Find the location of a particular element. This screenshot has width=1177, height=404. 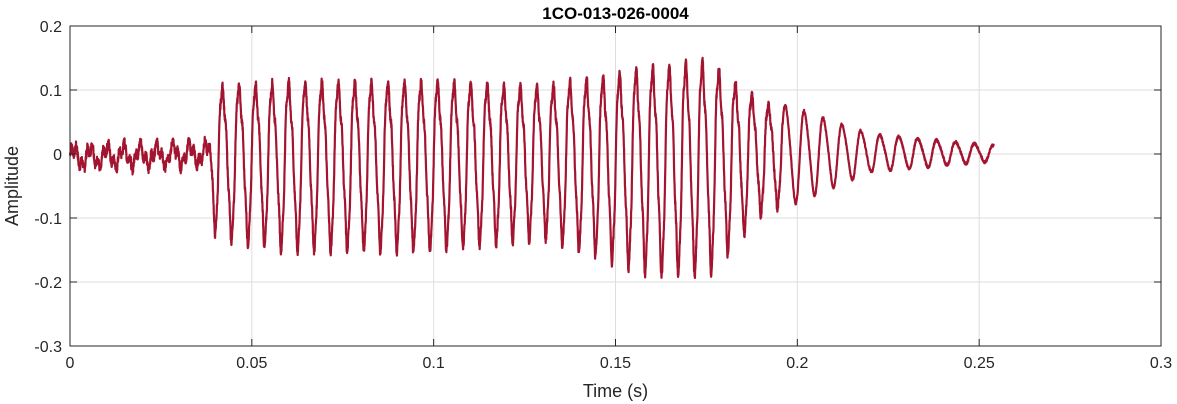

x-axis-label: Time (s) is located at coordinates (615, 391).